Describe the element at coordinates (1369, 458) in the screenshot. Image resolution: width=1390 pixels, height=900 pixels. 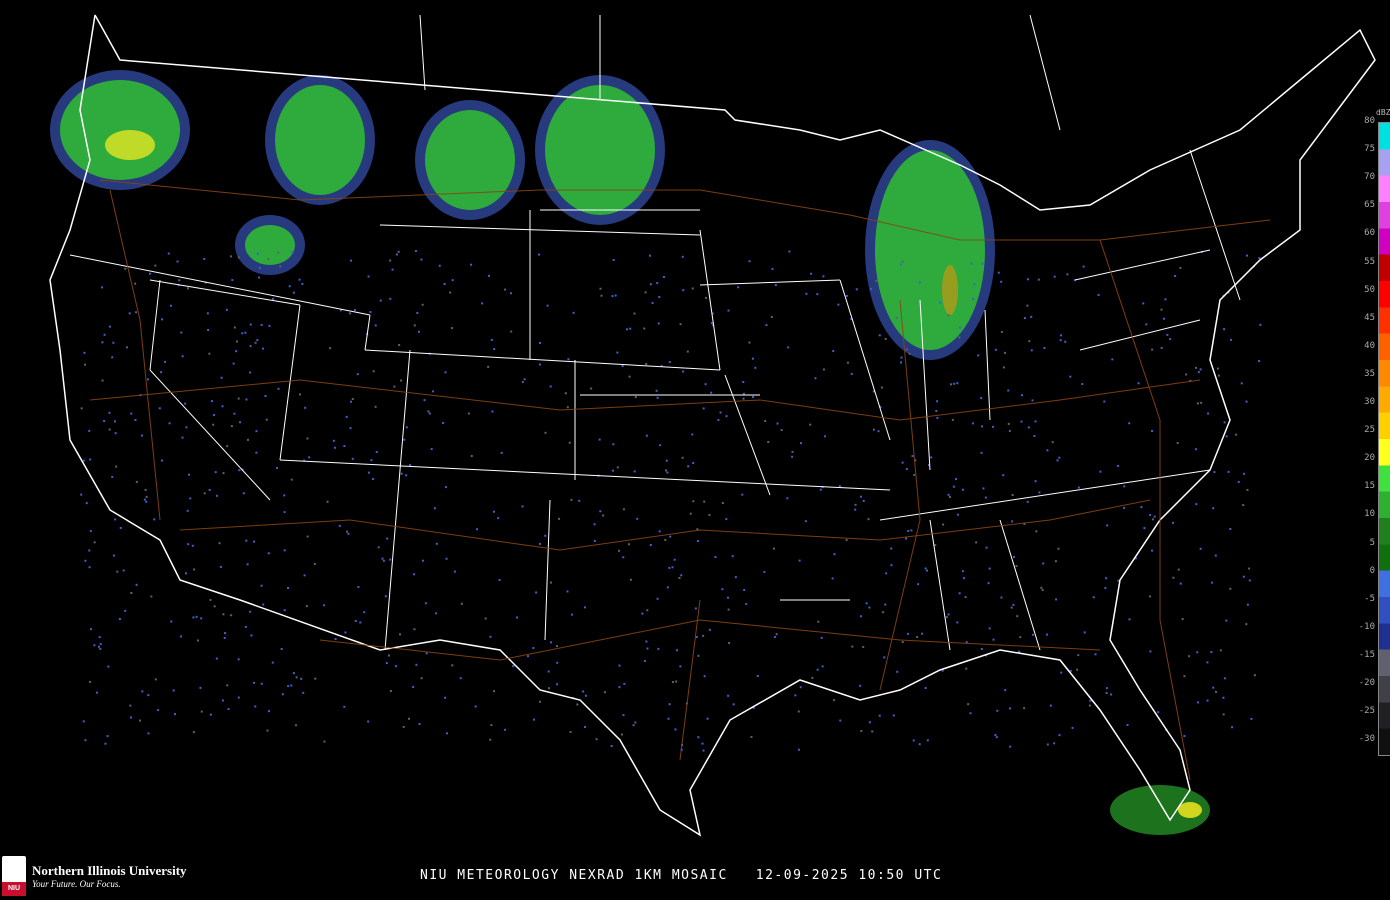
I see `legend-tick: 20` at that location.